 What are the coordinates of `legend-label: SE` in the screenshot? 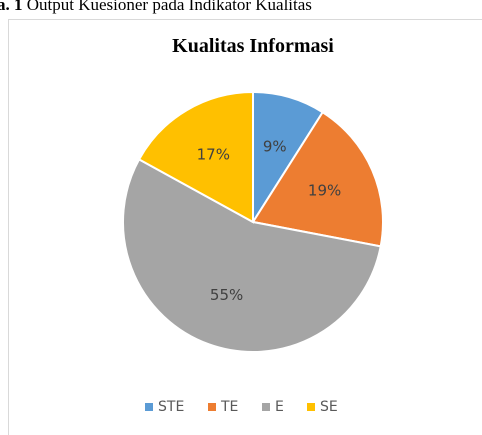 It's located at (329, 407).